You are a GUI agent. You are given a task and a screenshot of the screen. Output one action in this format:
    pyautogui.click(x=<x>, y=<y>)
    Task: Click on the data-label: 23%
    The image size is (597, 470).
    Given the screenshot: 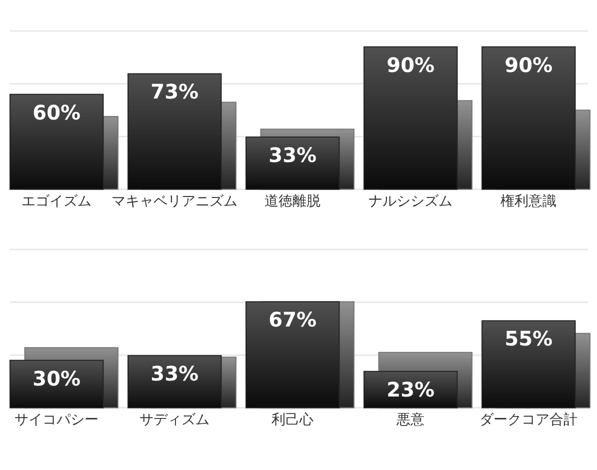 What is the action you would take?
    pyautogui.click(x=410, y=389)
    